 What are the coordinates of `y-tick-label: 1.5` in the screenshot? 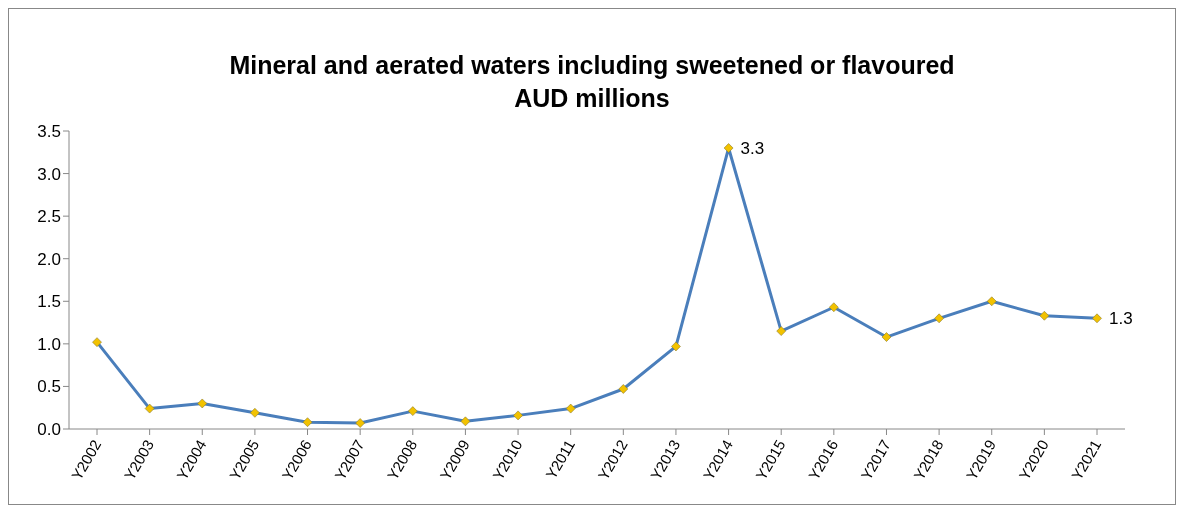 It's located at (49, 302).